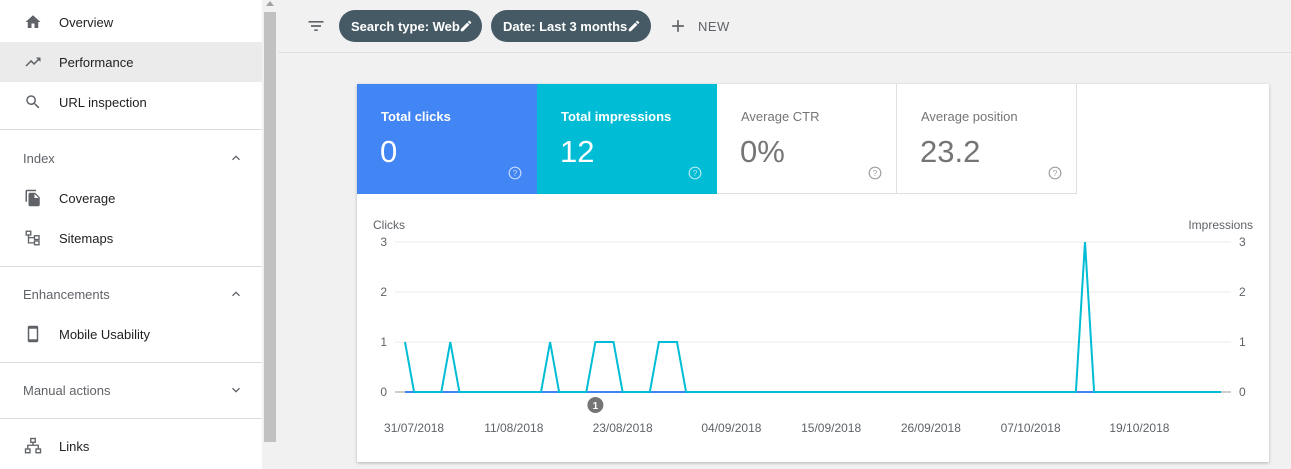 The image size is (1291, 469). What do you see at coordinates (316, 26) in the screenshot?
I see `filter-icon` at bounding box center [316, 26].